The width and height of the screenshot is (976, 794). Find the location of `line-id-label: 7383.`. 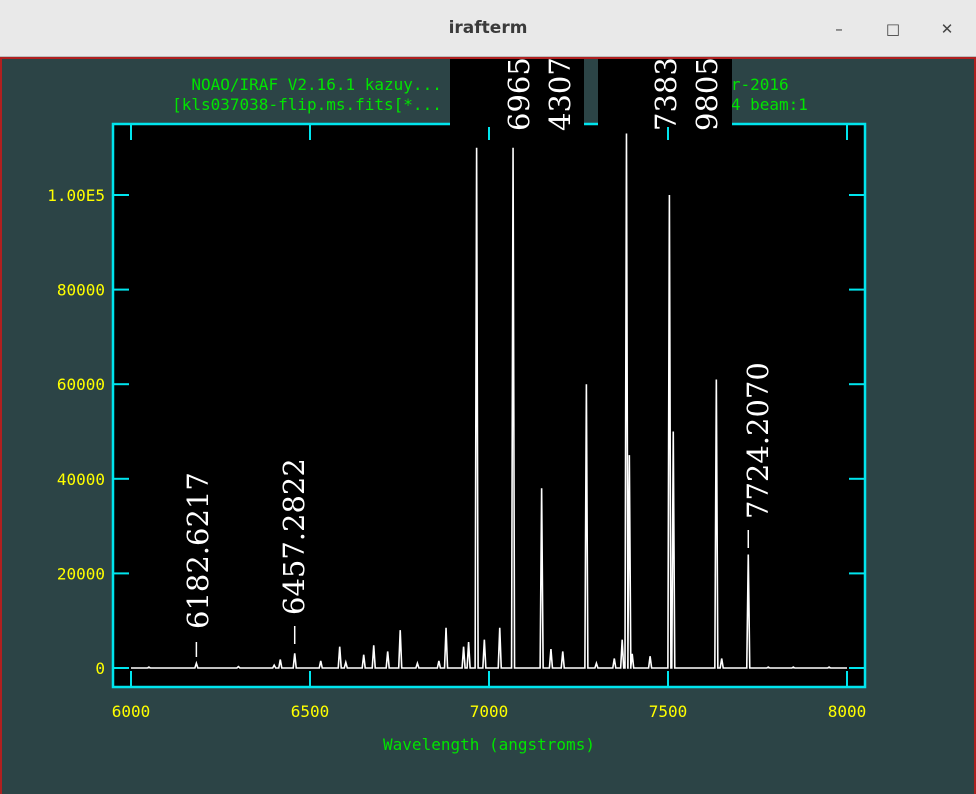

line-id-label: 7383. is located at coordinates (666, 95).